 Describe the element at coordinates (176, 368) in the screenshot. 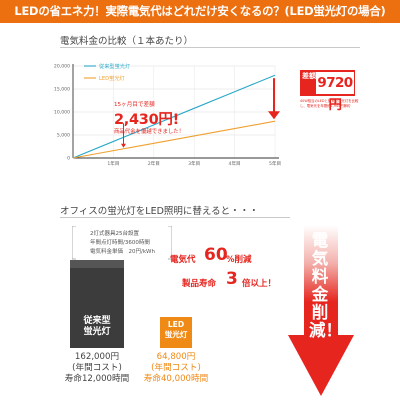

I see `led-cost-note: (年間コスト)` at that location.